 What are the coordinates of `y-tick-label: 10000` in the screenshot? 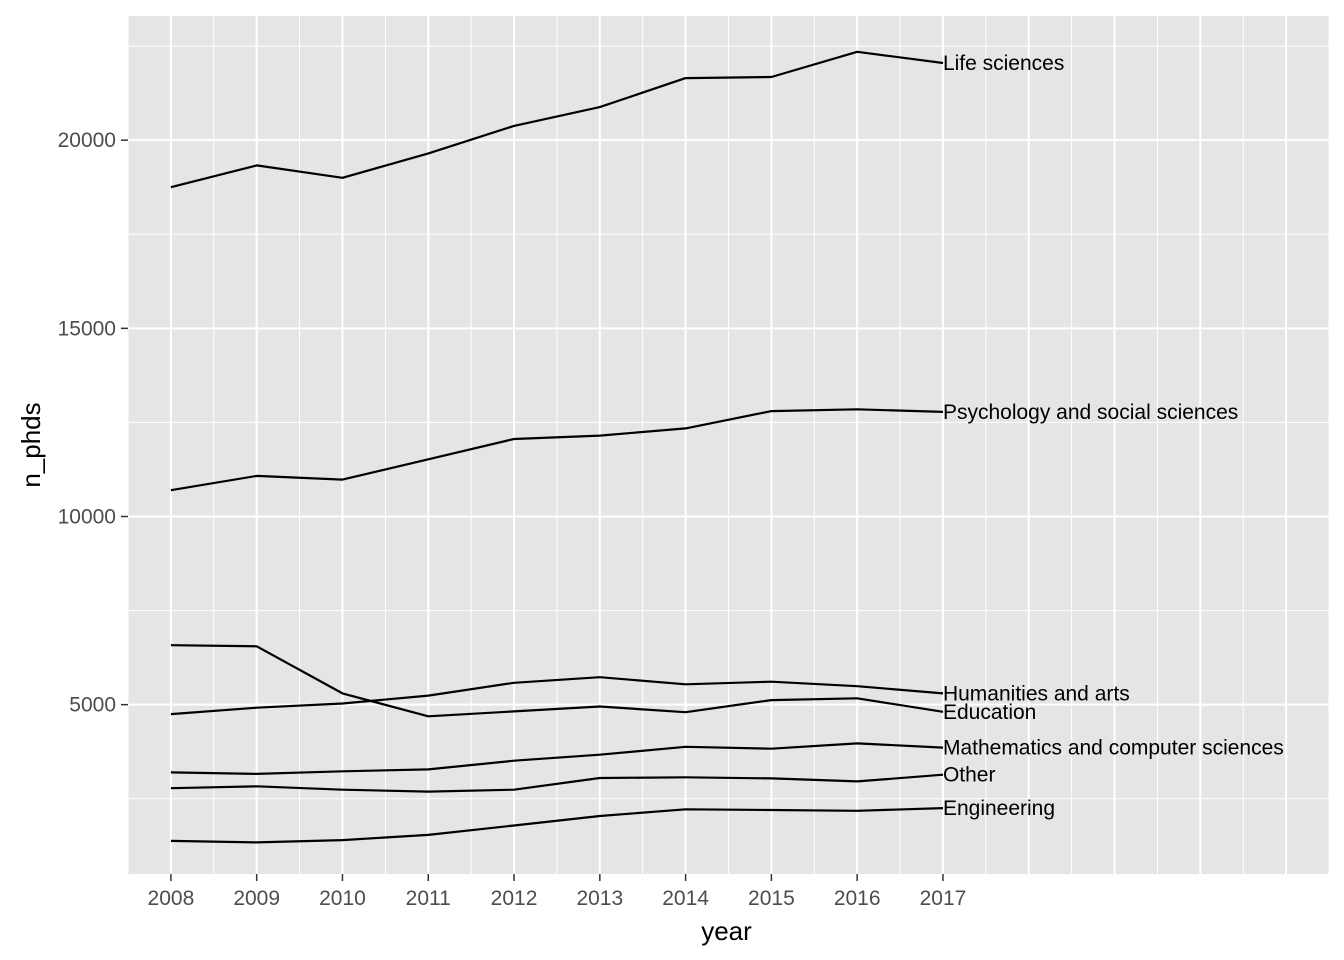 It's located at (87, 517).